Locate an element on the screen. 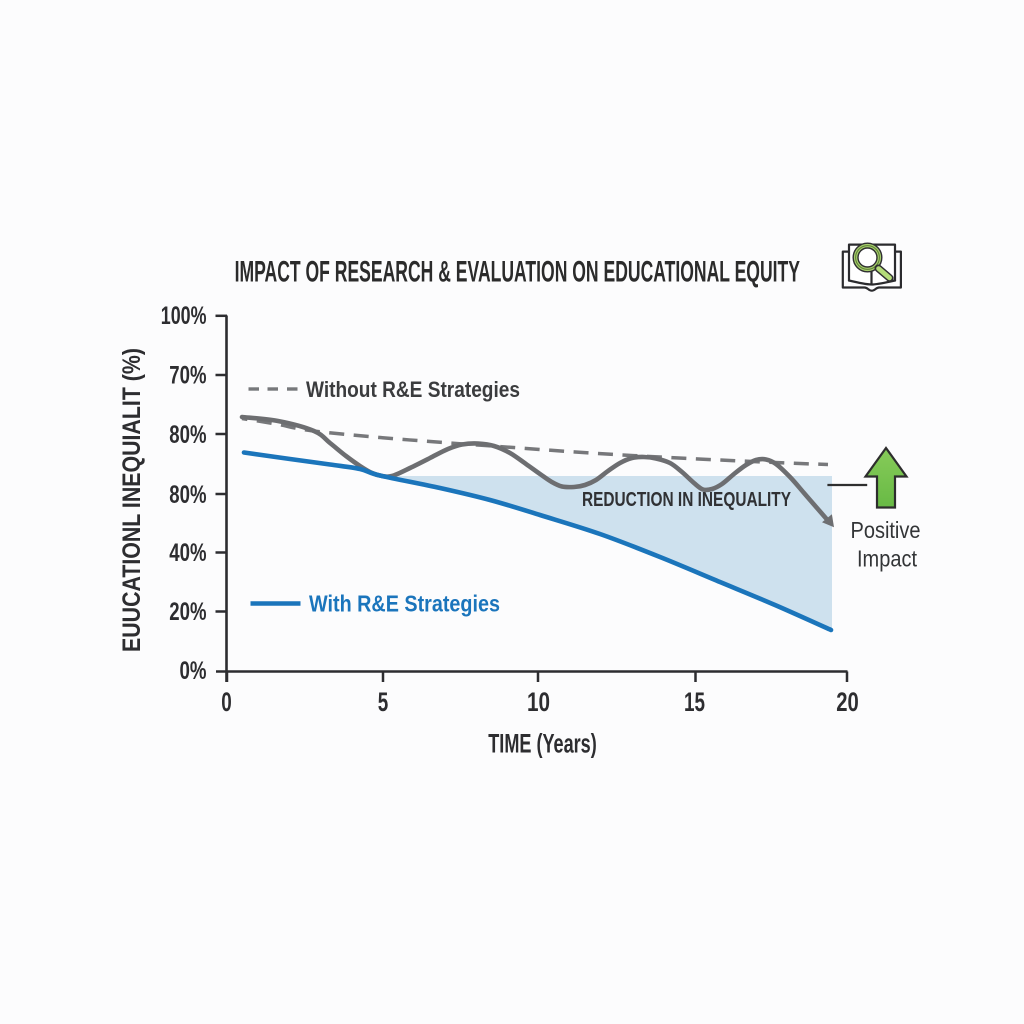 The width and height of the screenshot is (1024, 1024). svg-text: 20 is located at coordinates (847, 702).